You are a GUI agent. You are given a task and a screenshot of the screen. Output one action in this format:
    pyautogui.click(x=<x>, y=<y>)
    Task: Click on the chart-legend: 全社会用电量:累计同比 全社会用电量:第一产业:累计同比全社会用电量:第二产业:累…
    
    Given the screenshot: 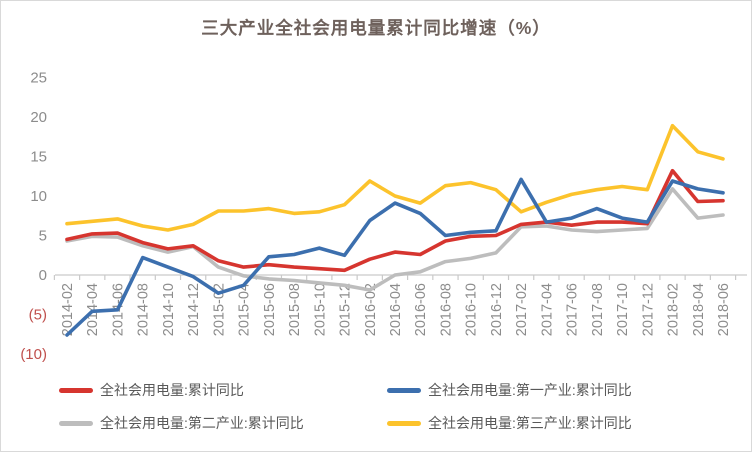 What is the action you would take?
    pyautogui.click(x=394, y=406)
    